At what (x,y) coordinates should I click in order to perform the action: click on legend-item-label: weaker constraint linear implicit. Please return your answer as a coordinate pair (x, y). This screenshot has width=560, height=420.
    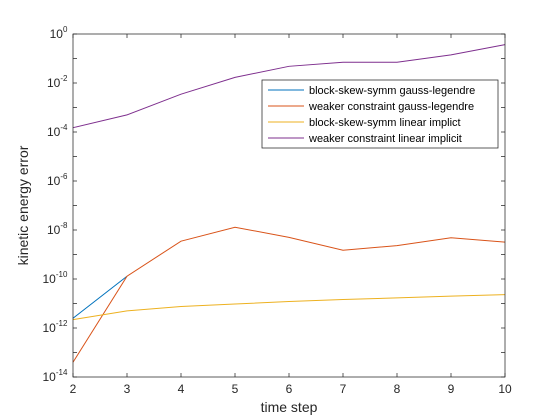
    Looking at the image, I should click on (385, 139).